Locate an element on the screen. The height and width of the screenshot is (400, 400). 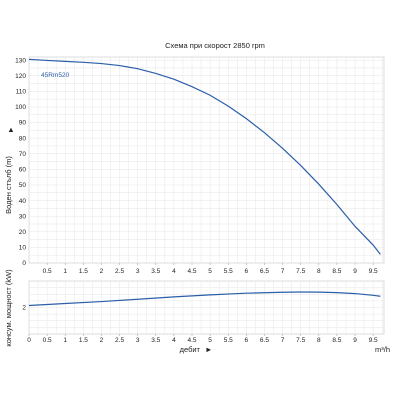
power-curve is located at coordinates (204, 299).